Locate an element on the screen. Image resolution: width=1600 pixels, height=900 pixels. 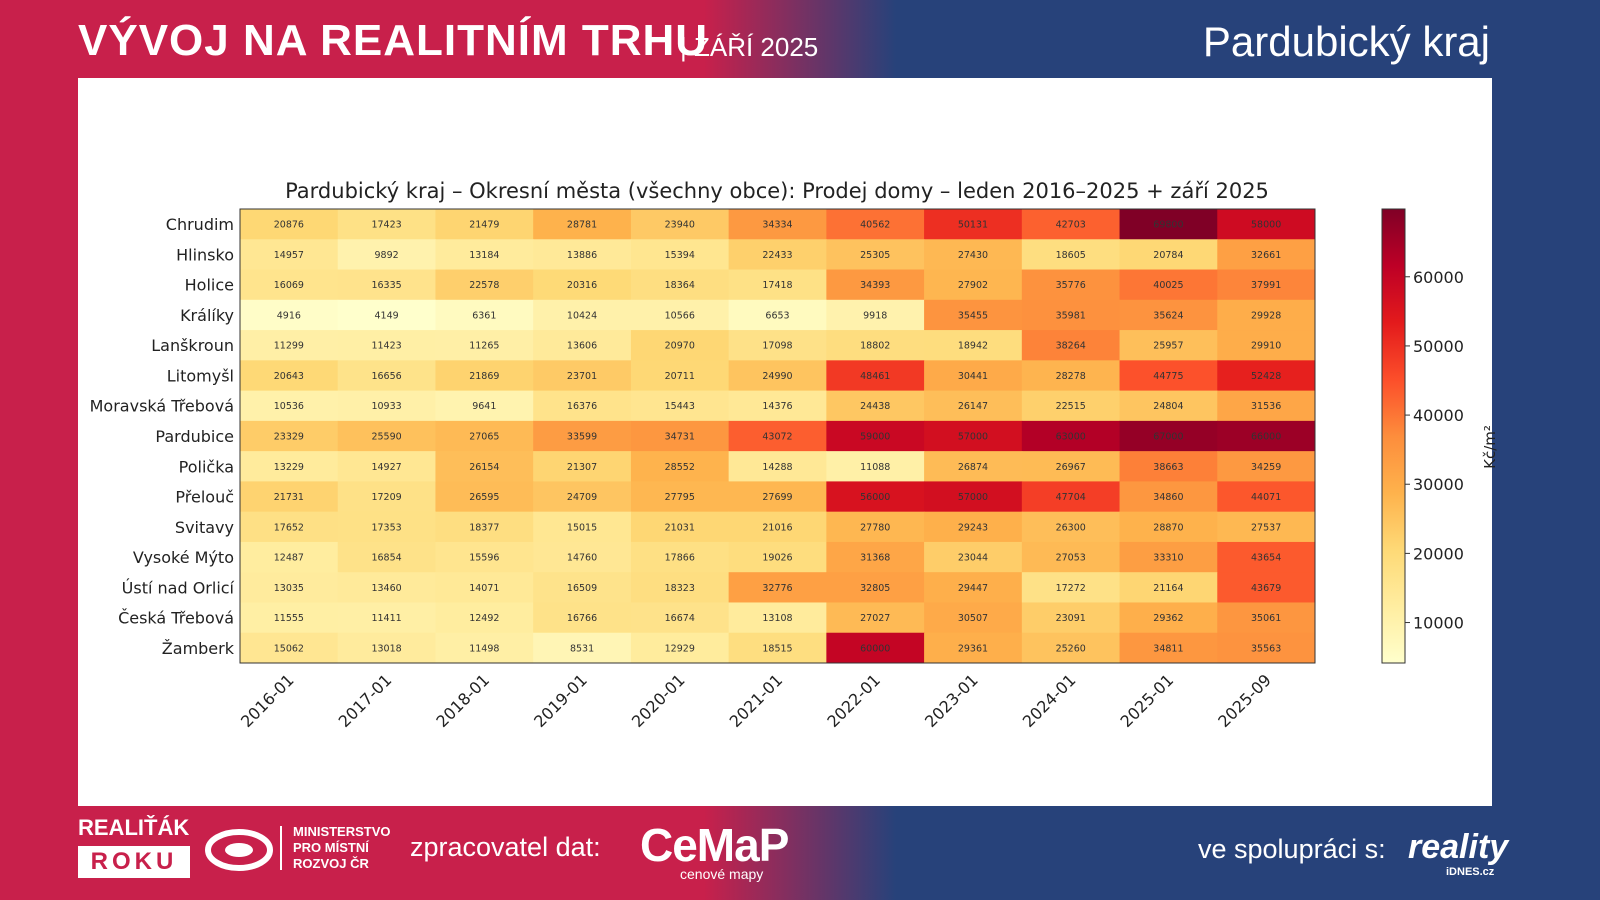
cell-label: 13606 is located at coordinates (582, 346).